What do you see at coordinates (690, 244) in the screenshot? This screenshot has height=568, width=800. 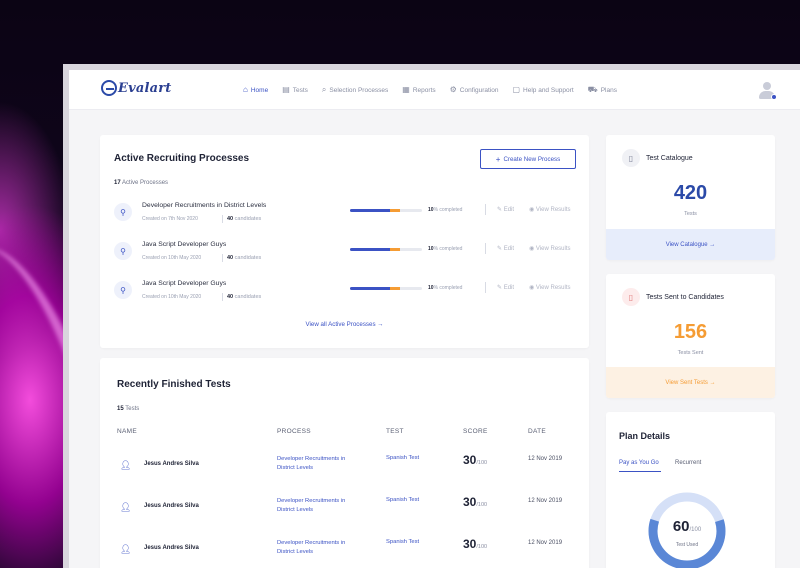 I see `view-catalogue-link: View Catalogue →` at bounding box center [690, 244].